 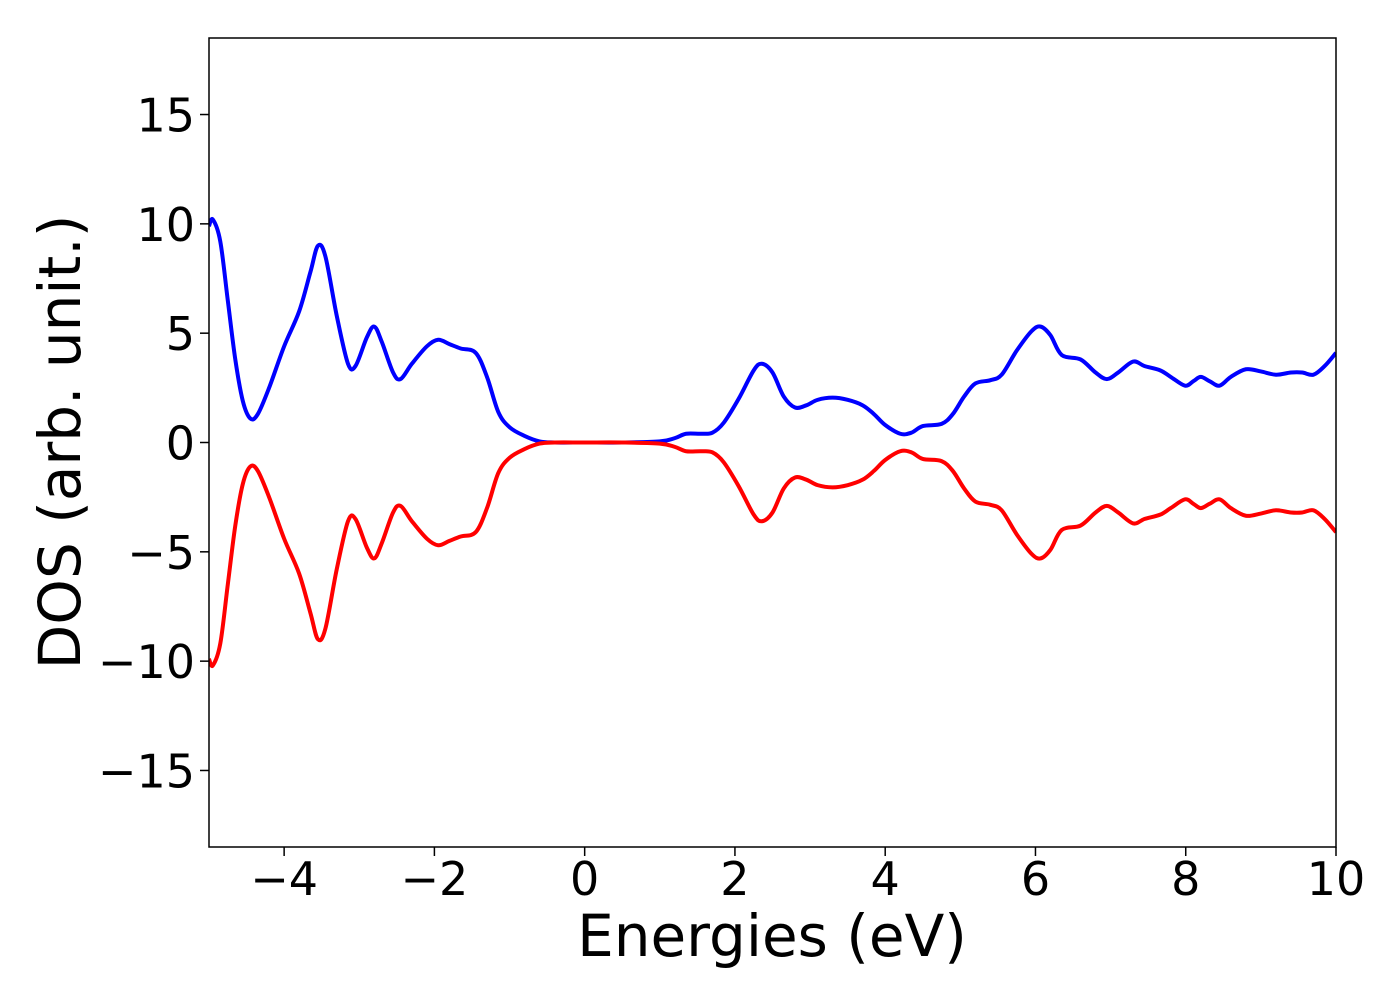 I want to click on x-tick-label: −2, so click(x=434, y=879).